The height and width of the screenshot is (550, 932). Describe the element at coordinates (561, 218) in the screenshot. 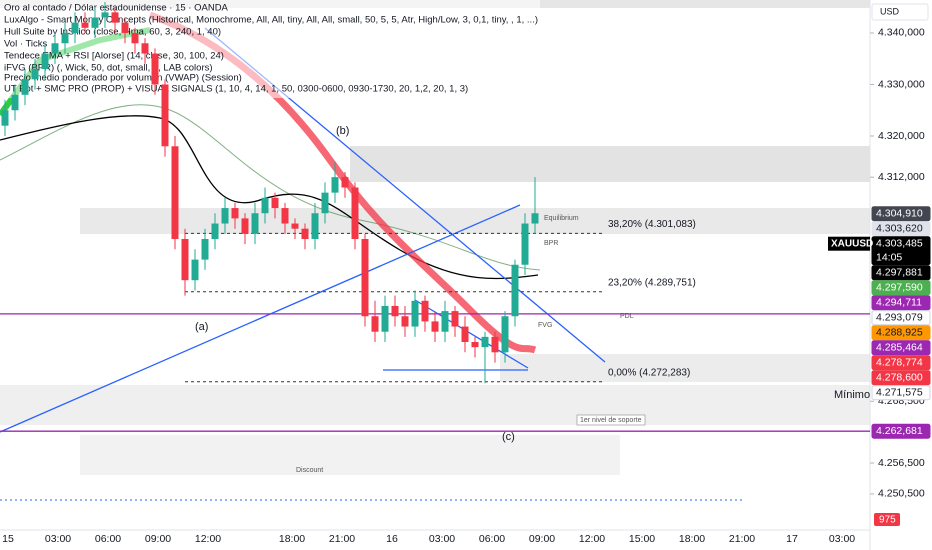

I see `zone-label: Equilibrium` at that location.